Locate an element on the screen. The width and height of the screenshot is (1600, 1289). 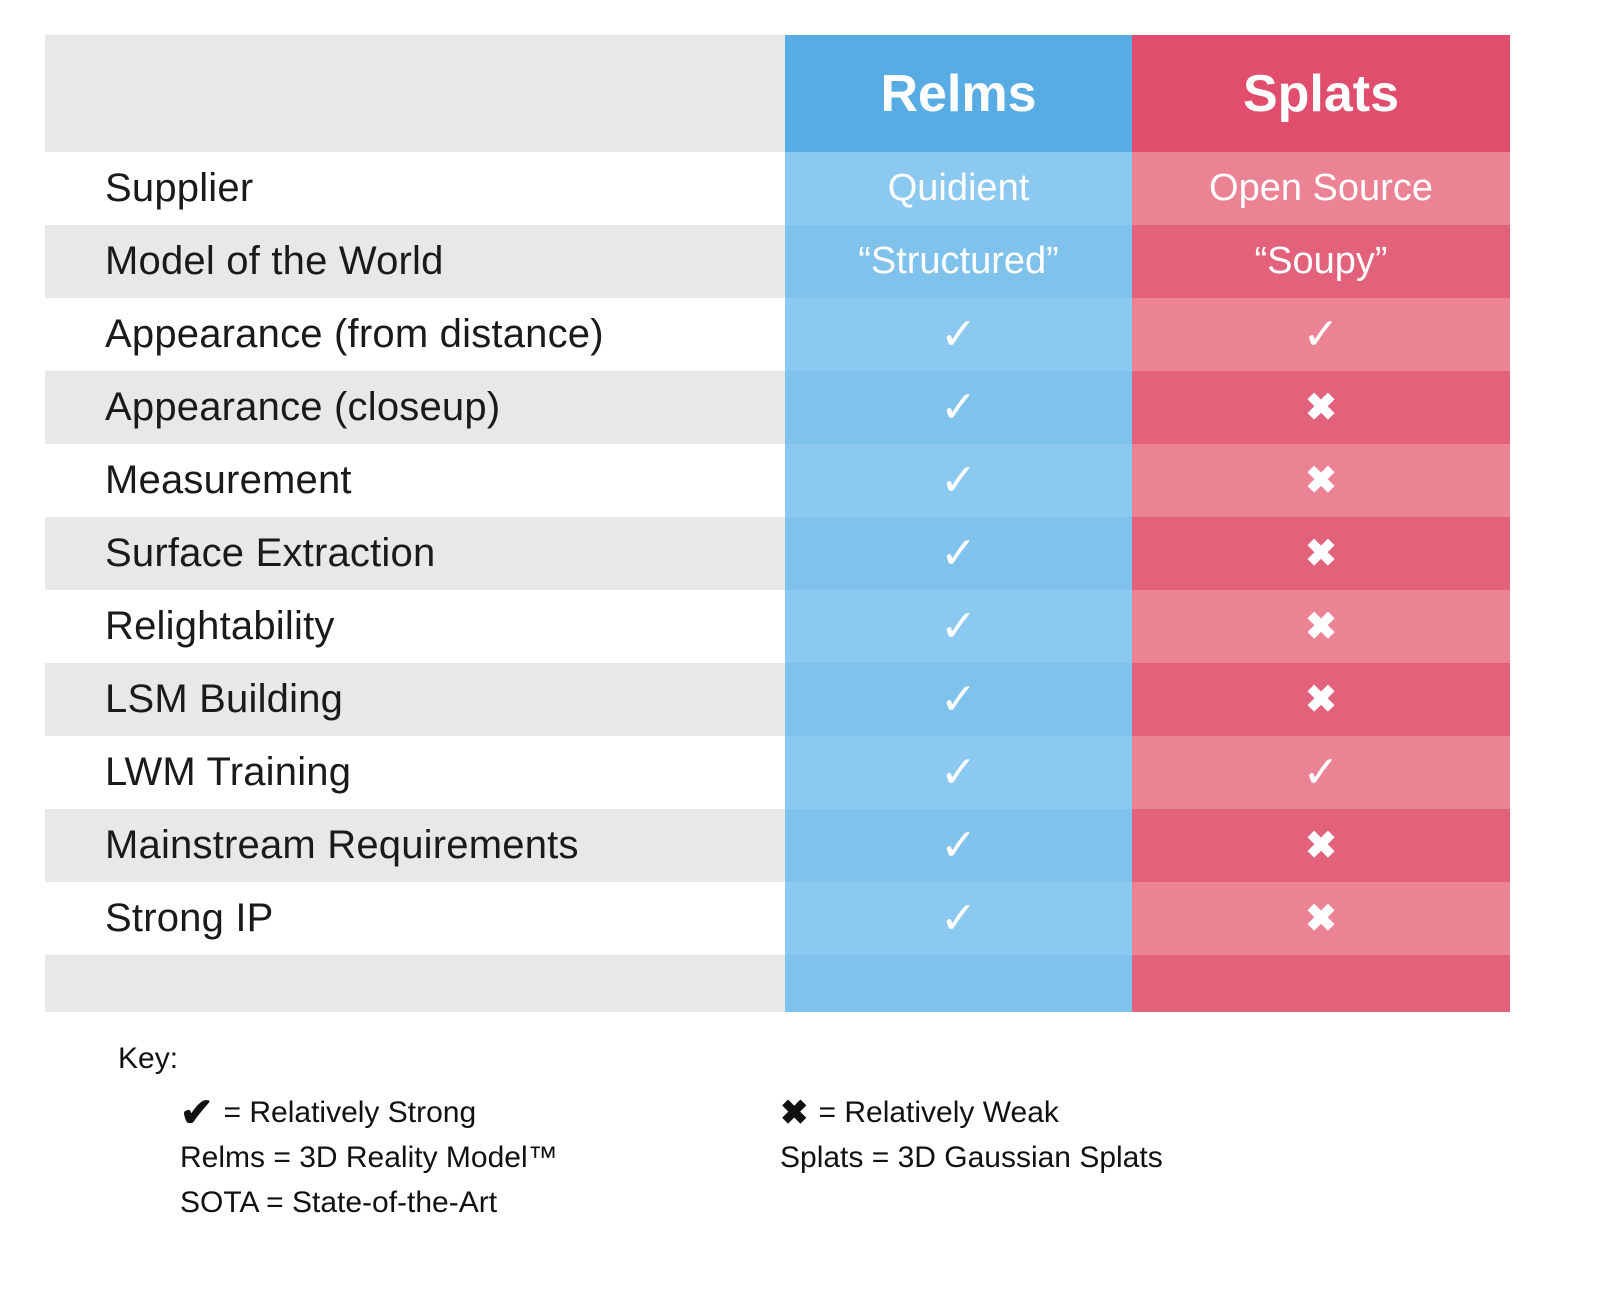
row-label: Mainstream Requirements is located at coordinates (415, 845).